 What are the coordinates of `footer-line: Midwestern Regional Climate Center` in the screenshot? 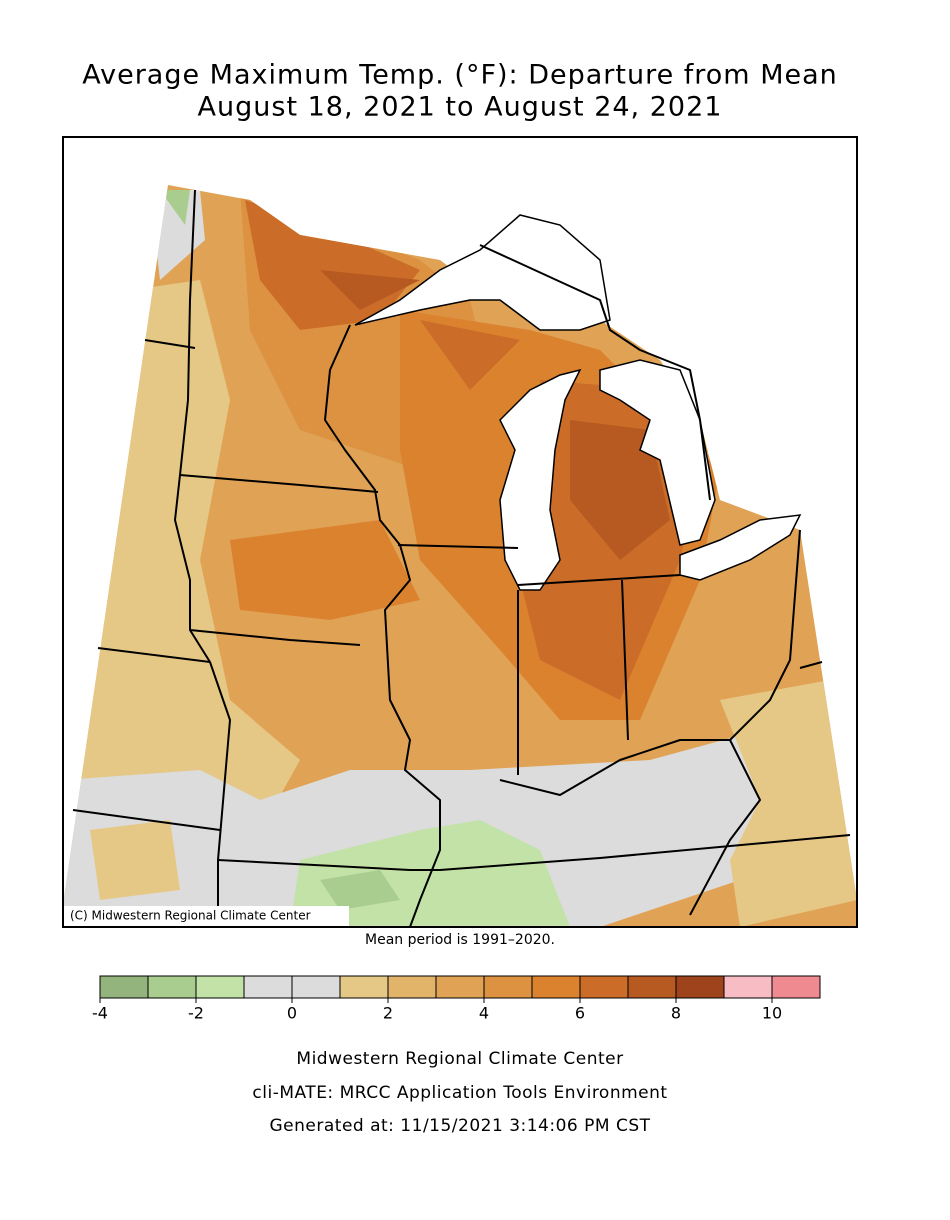 It's located at (459, 1059).